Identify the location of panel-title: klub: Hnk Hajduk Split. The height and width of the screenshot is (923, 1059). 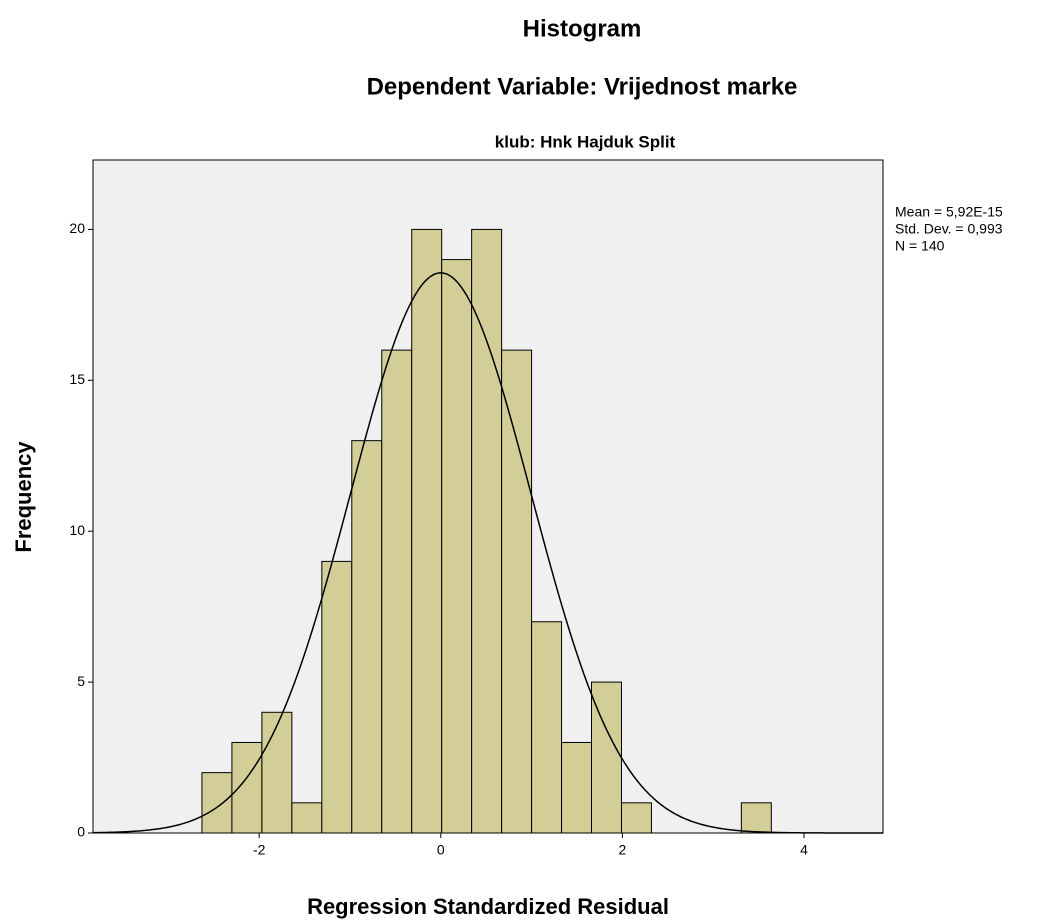
(585, 141).